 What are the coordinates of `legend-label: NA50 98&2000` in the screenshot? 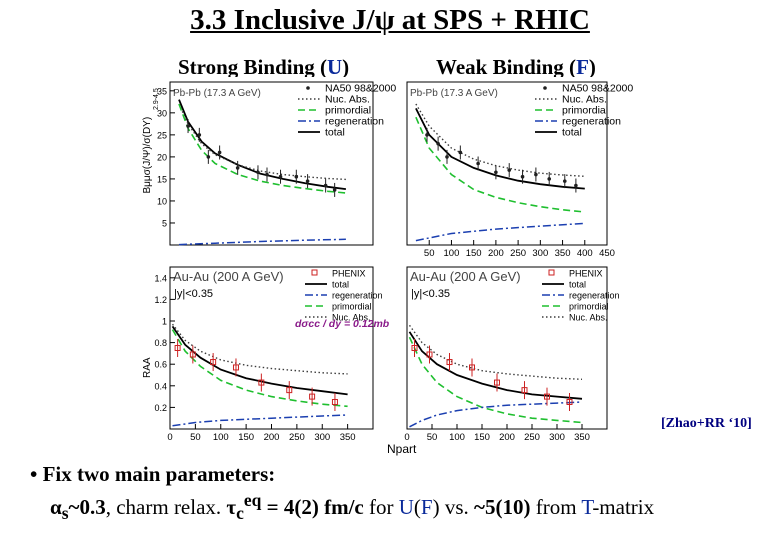 It's located at (360, 89).